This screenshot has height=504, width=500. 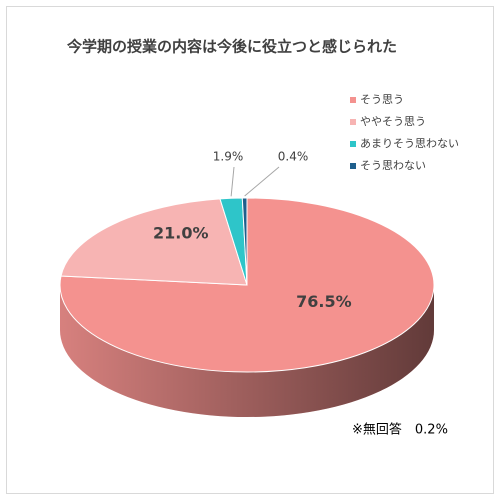 What do you see at coordinates (324, 301) in the screenshot?
I see `data-label: 76.5%` at bounding box center [324, 301].